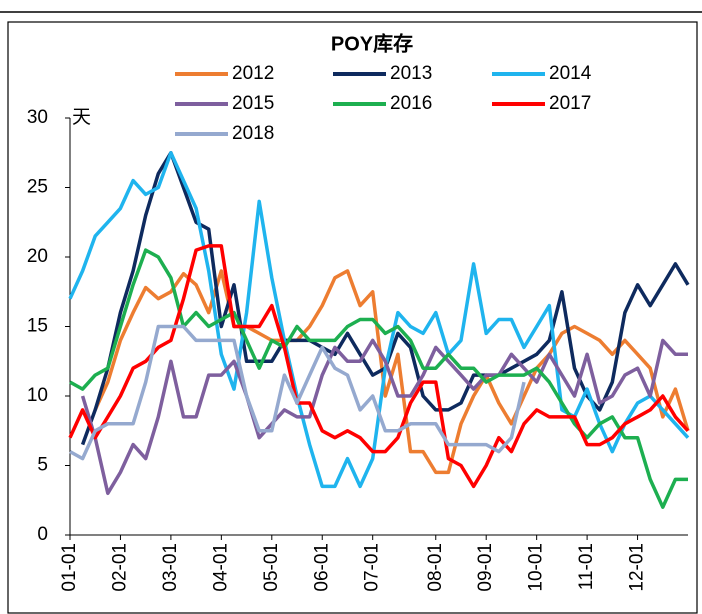  Describe the element at coordinates (637, 567) in the screenshot. I see `x-tick-label: 12-01` at that location.